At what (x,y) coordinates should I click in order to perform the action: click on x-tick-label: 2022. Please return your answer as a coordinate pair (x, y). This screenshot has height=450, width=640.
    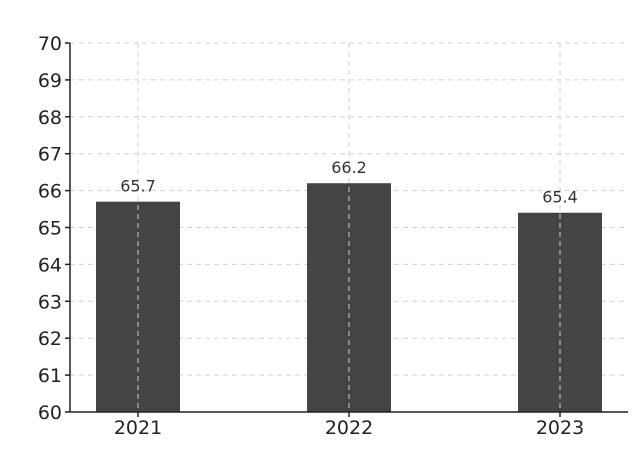
    Looking at the image, I should click on (349, 428).